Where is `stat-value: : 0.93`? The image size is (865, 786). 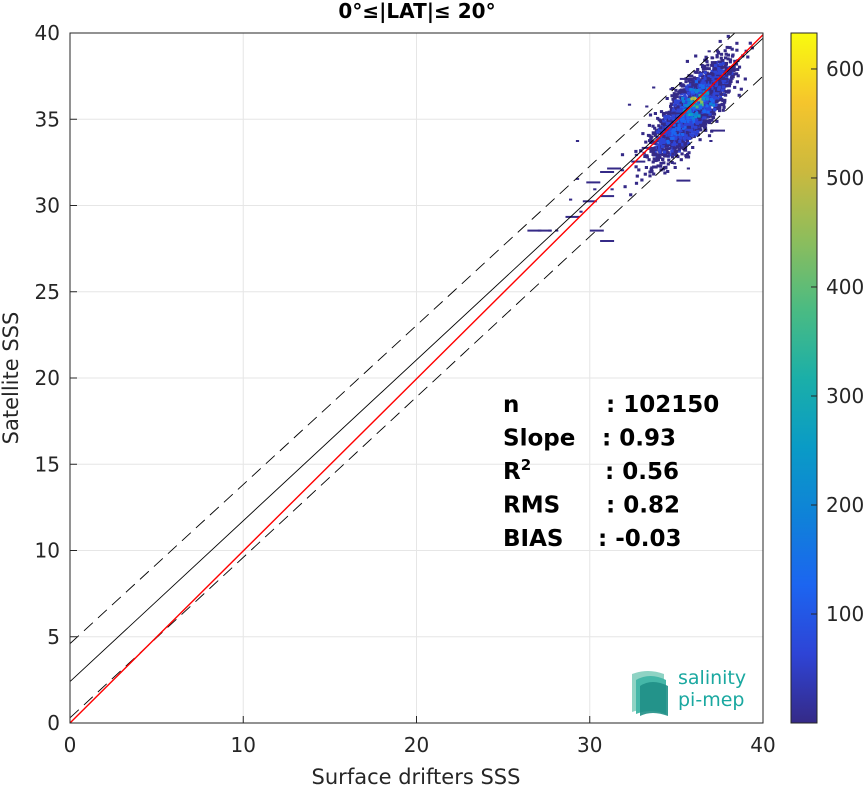
stat-value: : 0.93 is located at coordinates (639, 439).